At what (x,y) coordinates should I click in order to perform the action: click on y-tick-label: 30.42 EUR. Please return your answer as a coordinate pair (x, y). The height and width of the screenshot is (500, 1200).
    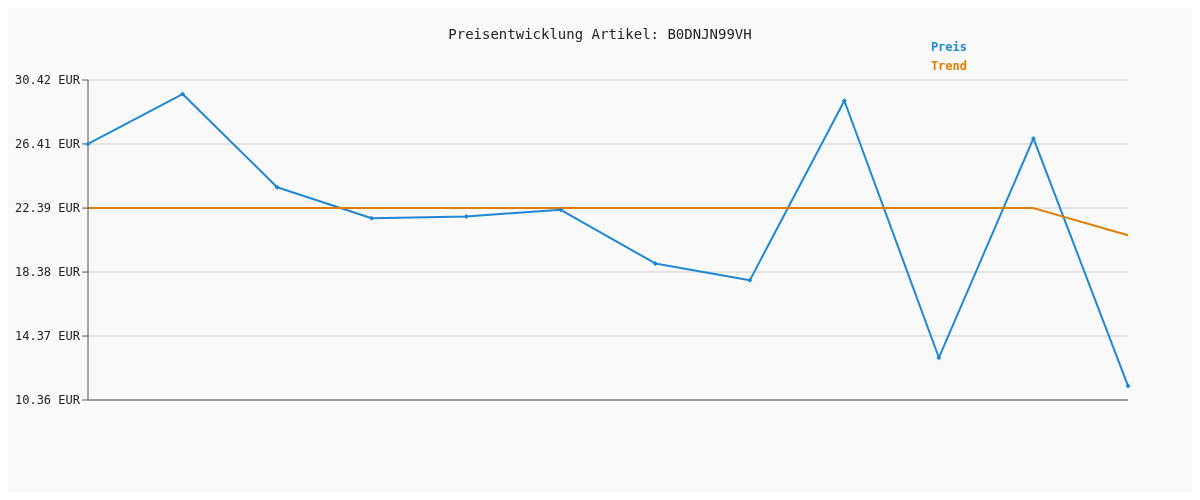
    Looking at the image, I should click on (47, 80).